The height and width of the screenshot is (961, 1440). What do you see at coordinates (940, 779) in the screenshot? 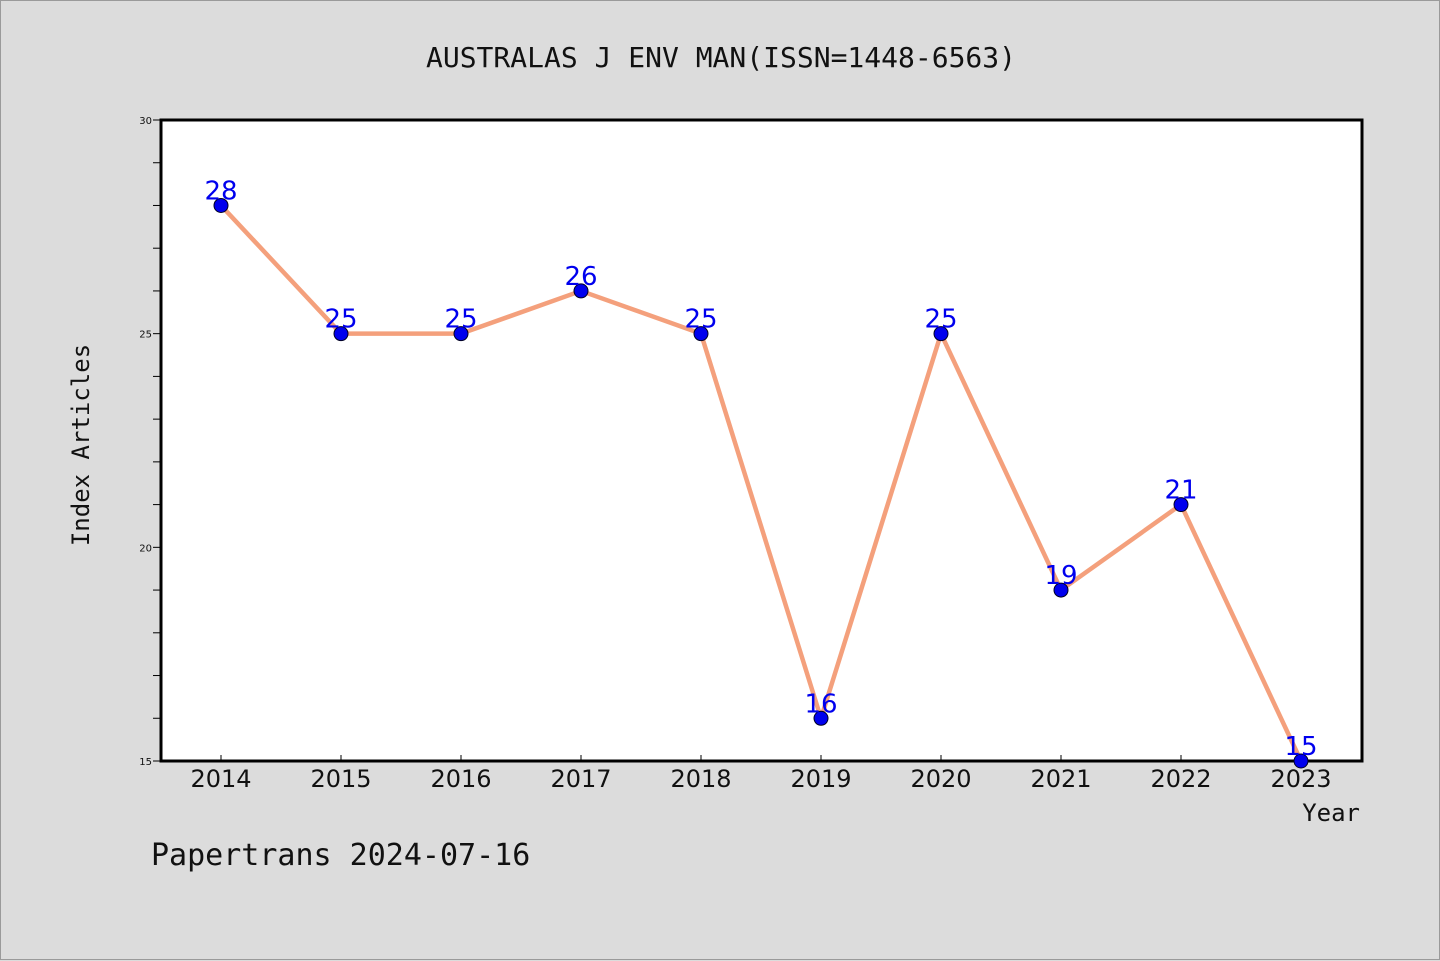
I see `x-tick-label: 2020` at bounding box center [940, 779].